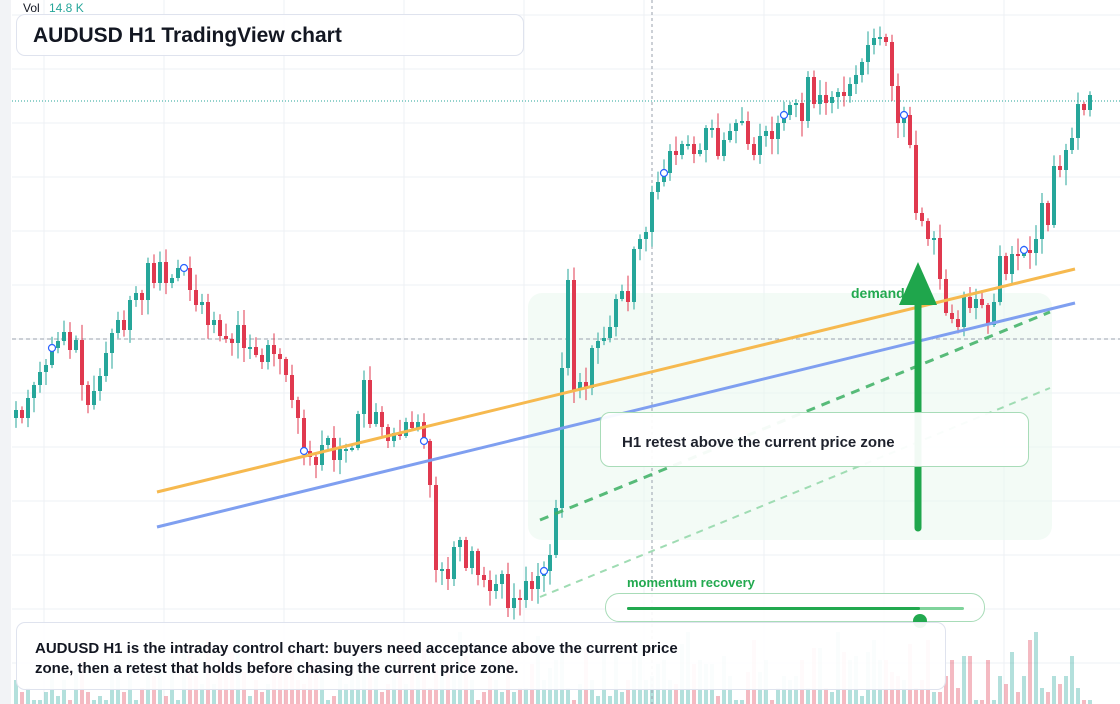  Describe the element at coordinates (66, 8) in the screenshot. I see `volume-value: 14.8 K` at that location.